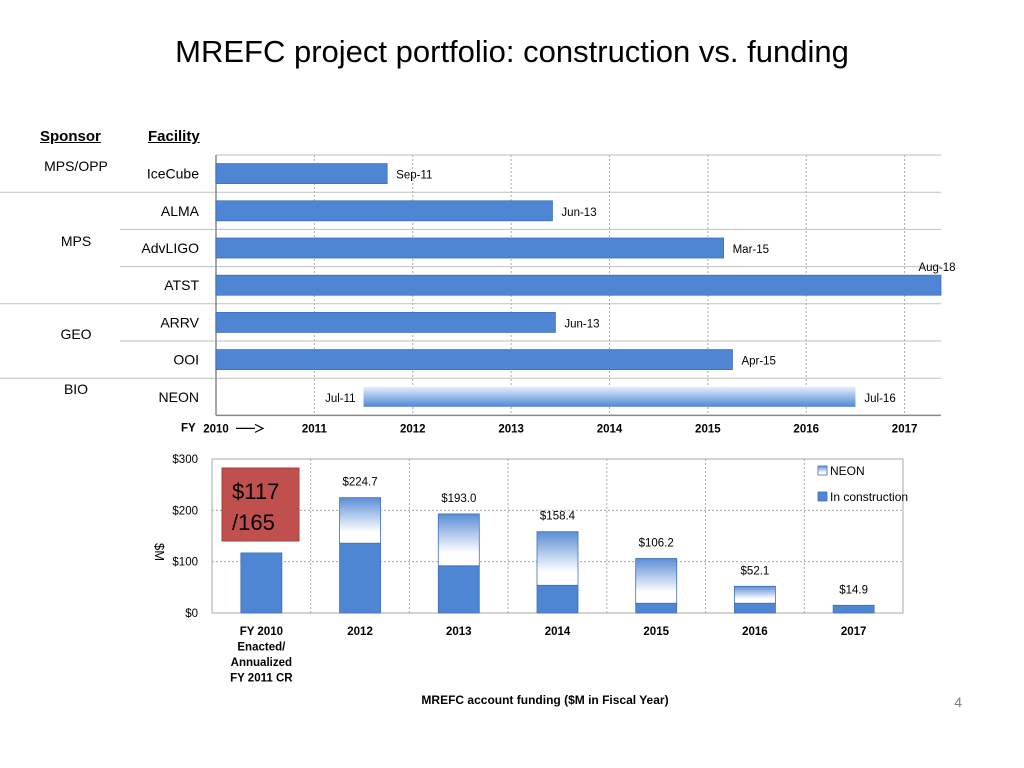 The width and height of the screenshot is (1024, 768). Describe the element at coordinates (822, 470) in the screenshot. I see `legend-swatch-neon` at that location.